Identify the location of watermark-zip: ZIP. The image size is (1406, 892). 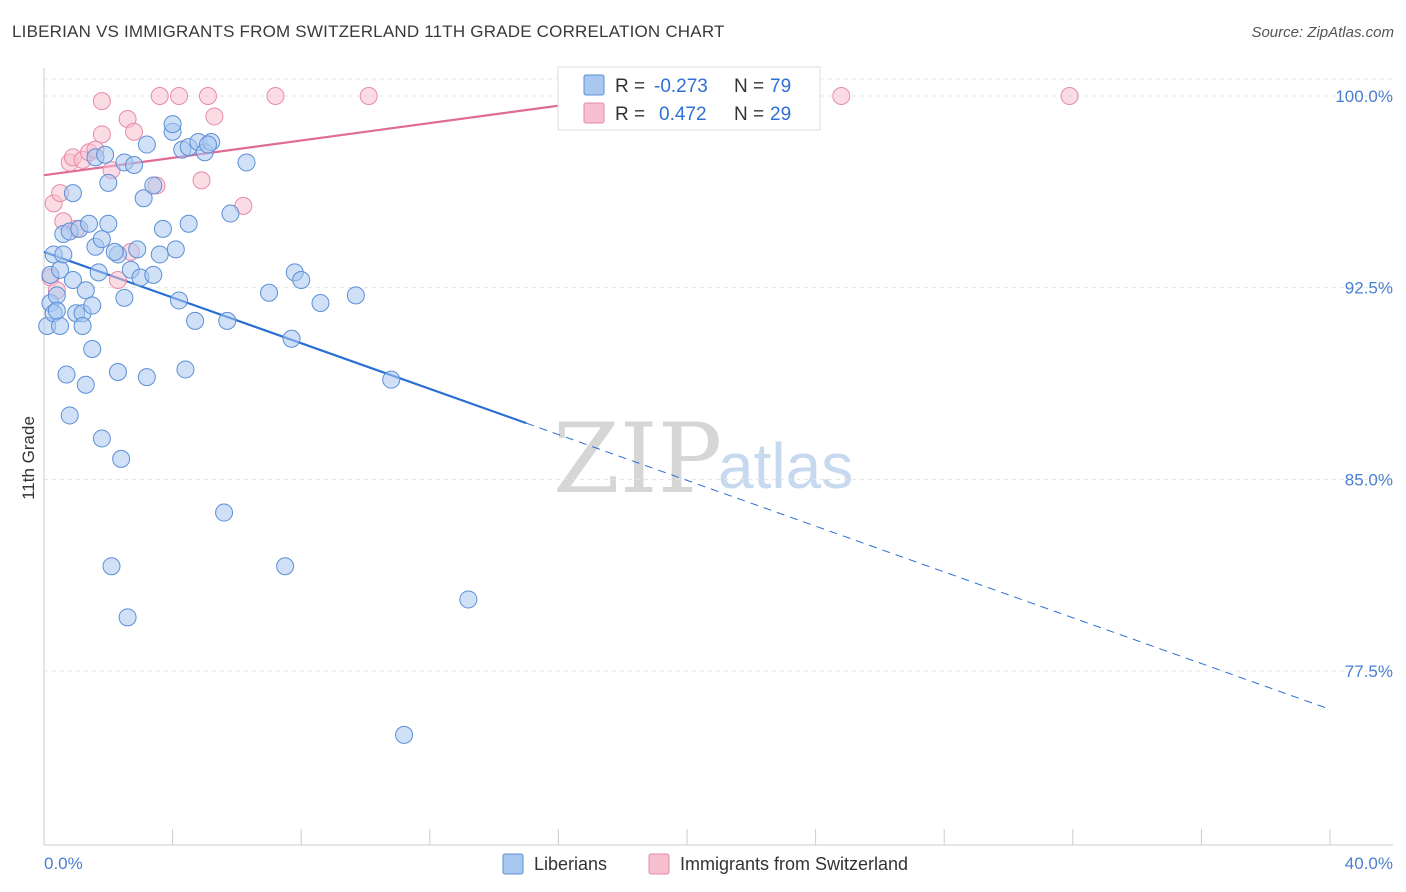
(637, 459).